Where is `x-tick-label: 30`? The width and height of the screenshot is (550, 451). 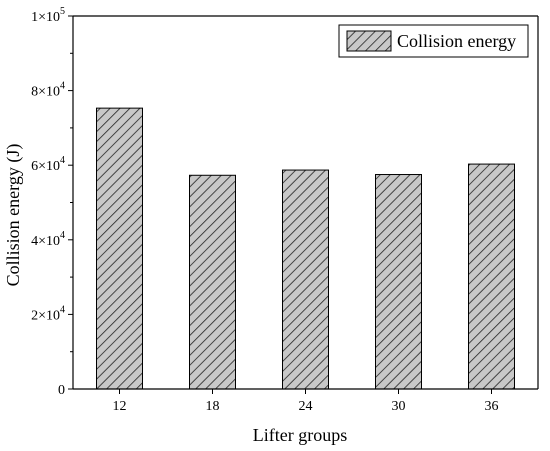 x-tick-label: 30 is located at coordinates (399, 406).